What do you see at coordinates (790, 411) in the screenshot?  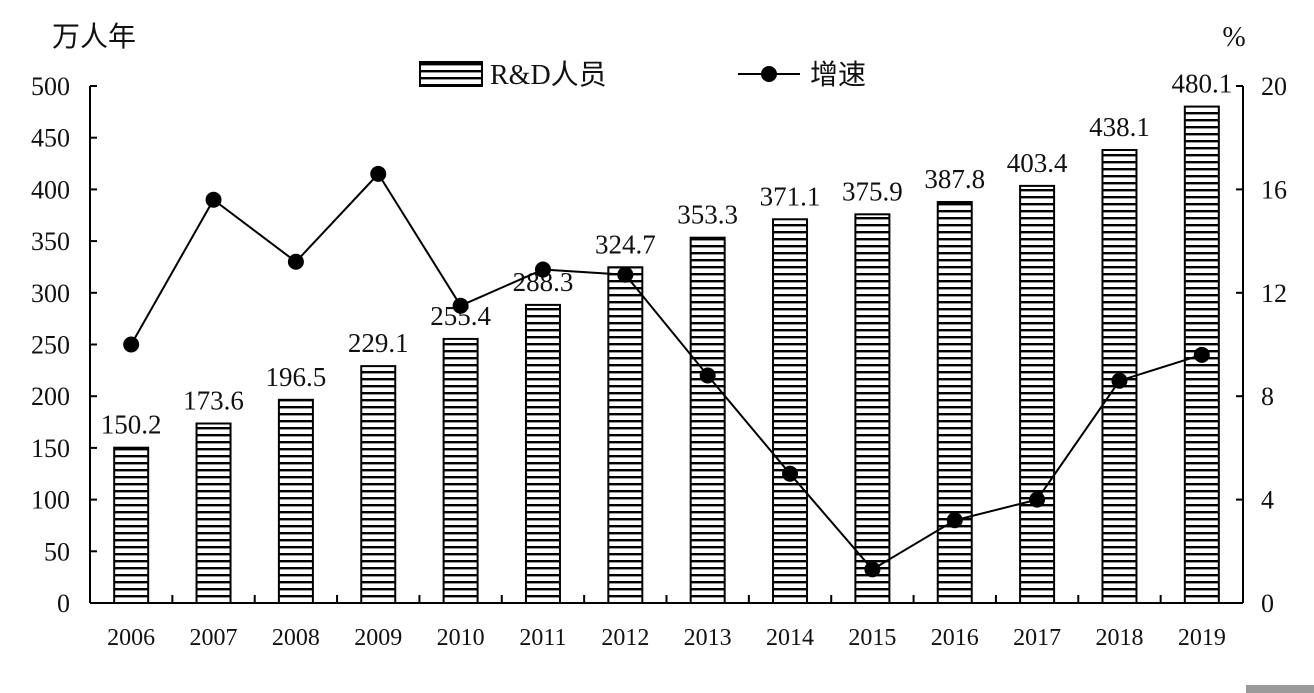 I see `bar-2014` at bounding box center [790, 411].